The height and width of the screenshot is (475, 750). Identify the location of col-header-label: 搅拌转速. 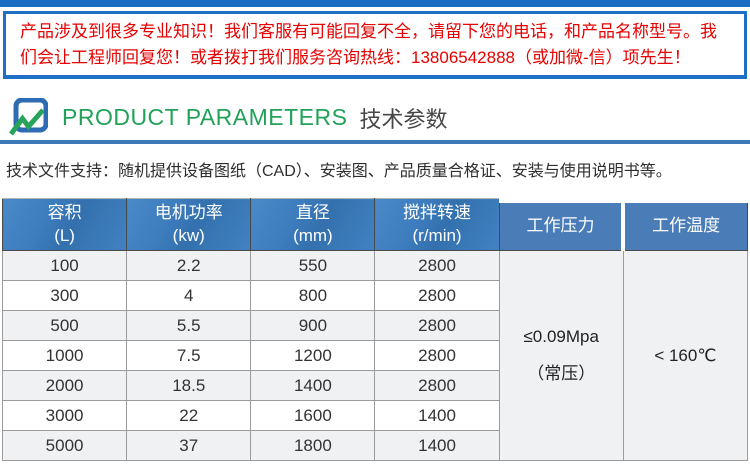
(437, 212).